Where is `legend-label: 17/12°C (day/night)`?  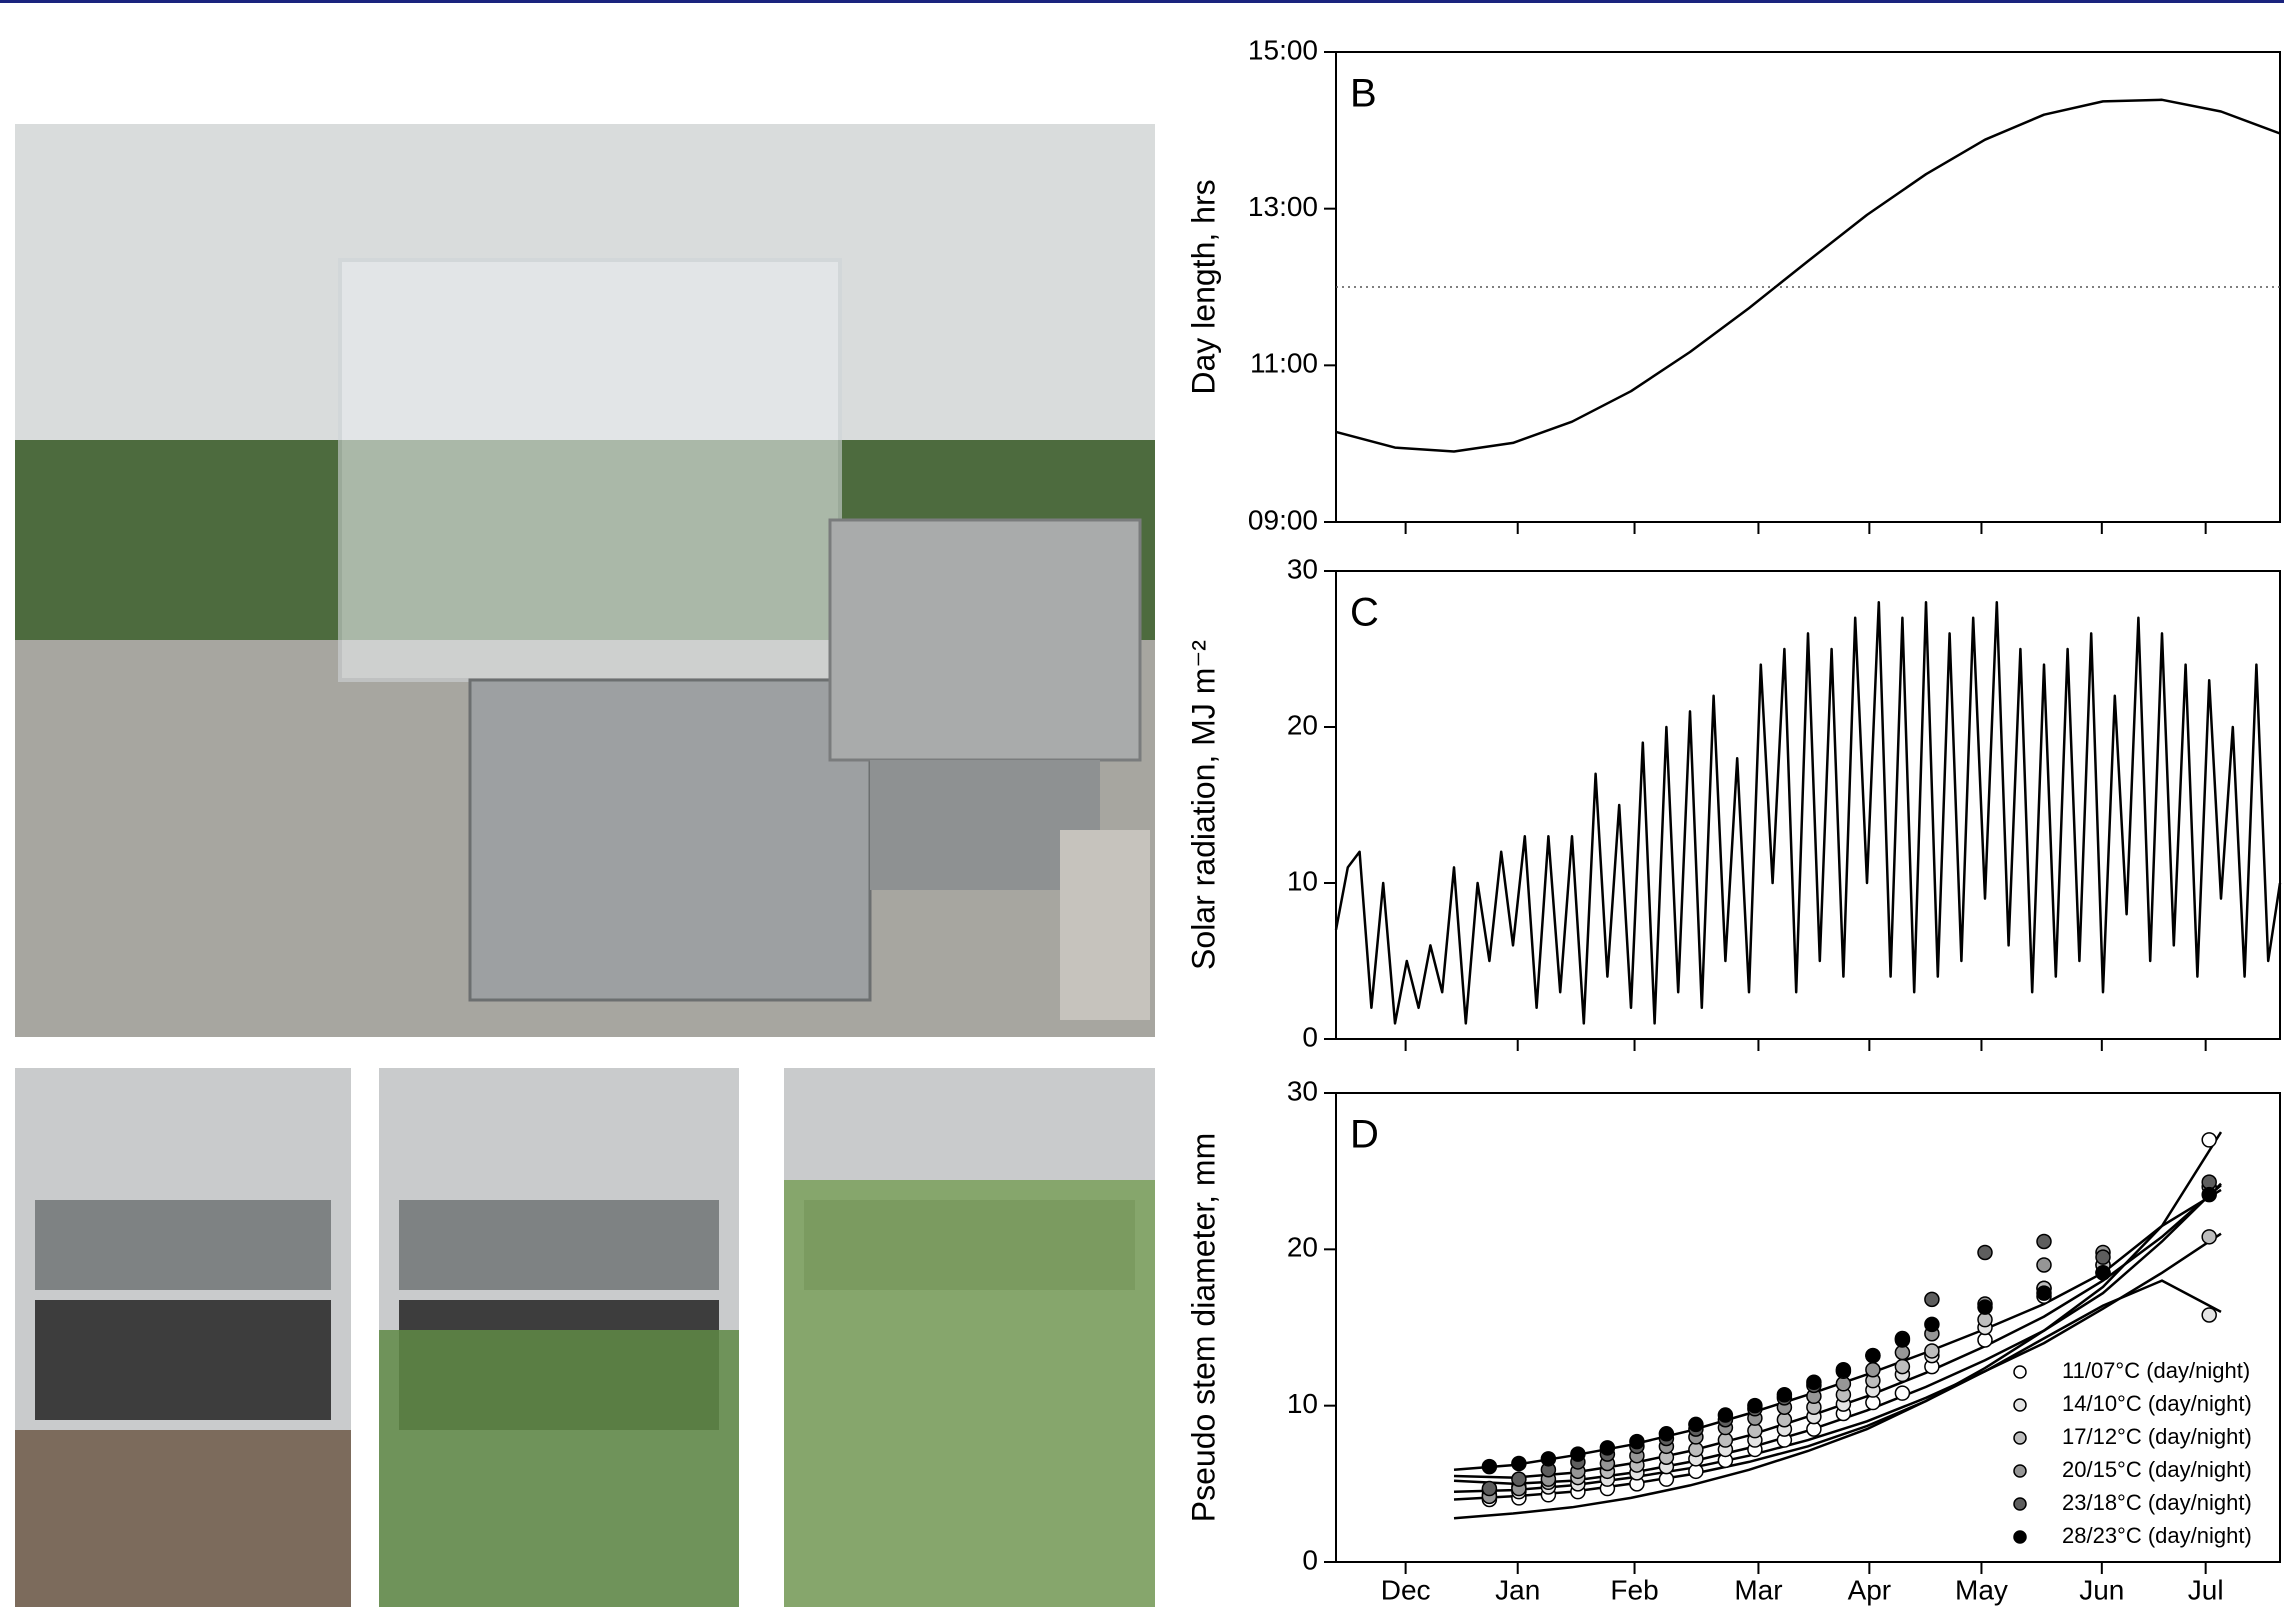 legend-label: 17/12°C (day/night) is located at coordinates (2157, 1436).